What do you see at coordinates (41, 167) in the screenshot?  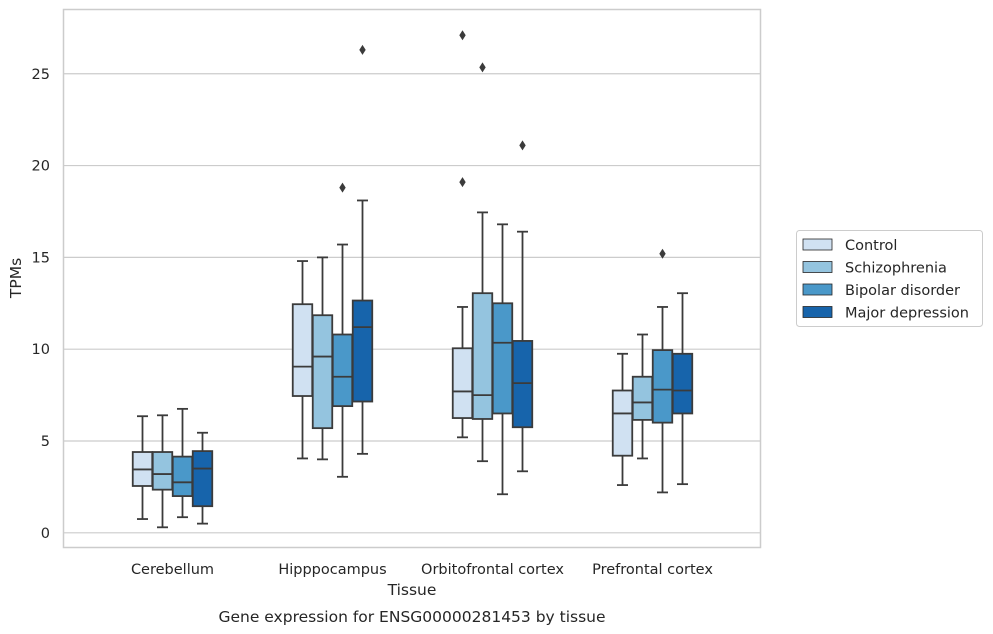 I see `y-tick-label: 20` at bounding box center [41, 167].